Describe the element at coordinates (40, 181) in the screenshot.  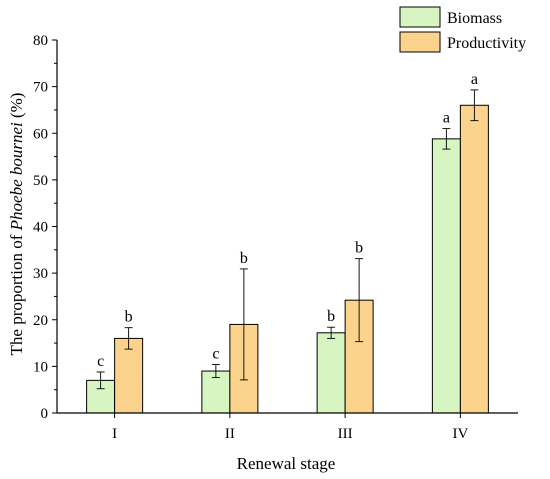
I see `y-tick-label: 50` at that location.